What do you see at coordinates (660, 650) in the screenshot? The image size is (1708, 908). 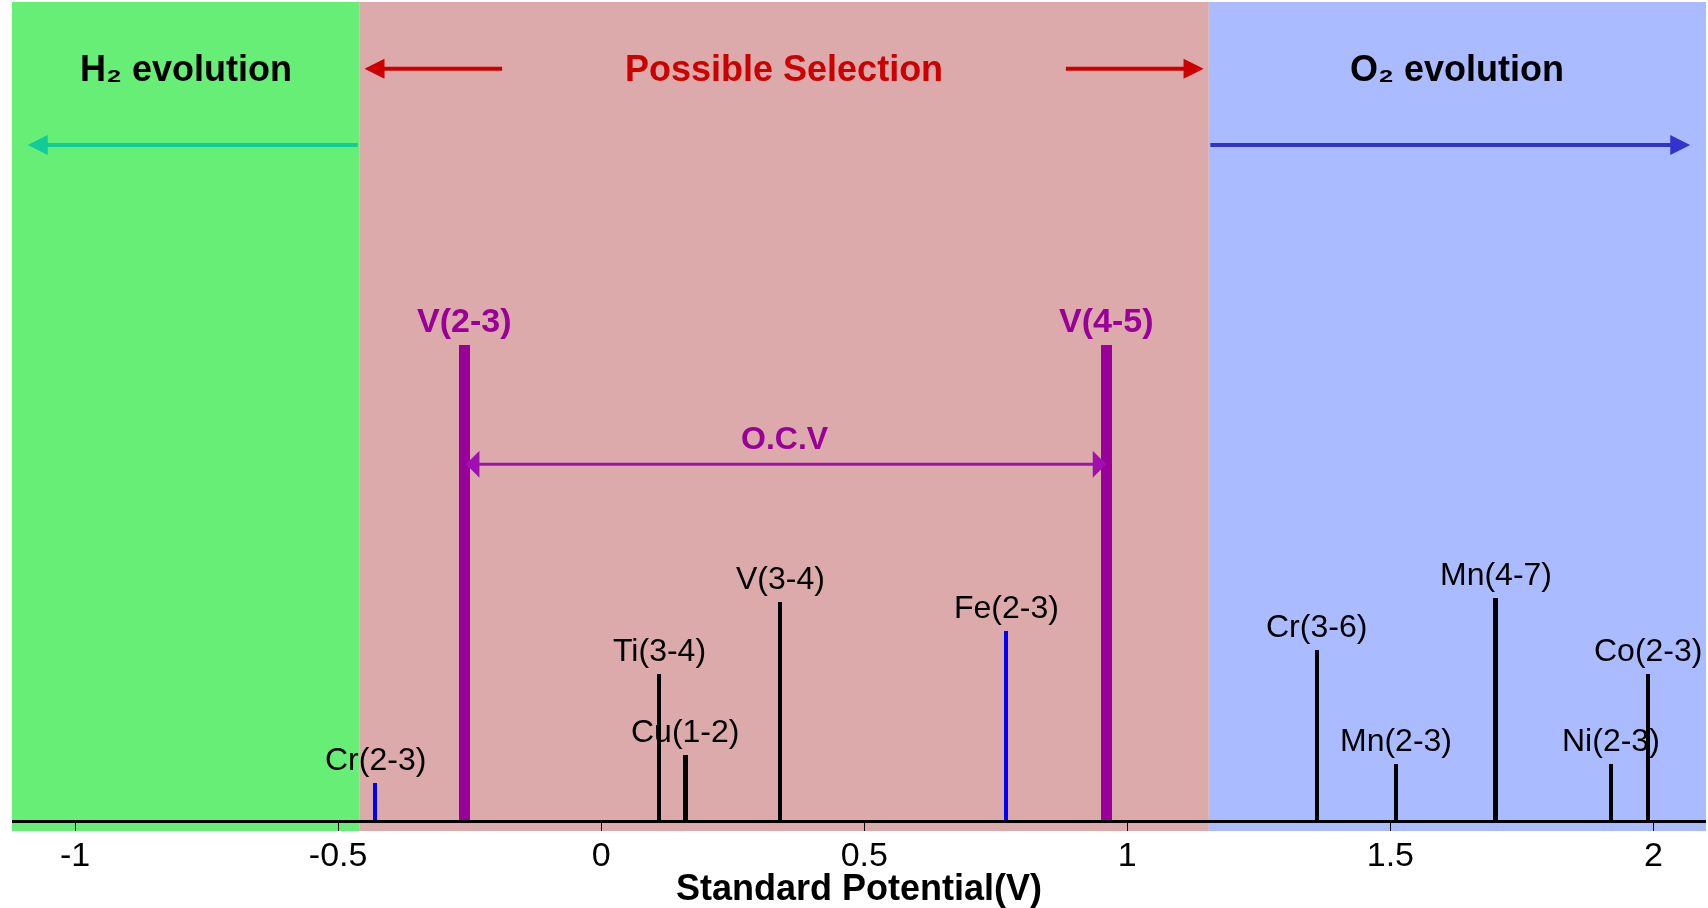 I see `annotation: Ti(3-4)` at bounding box center [660, 650].